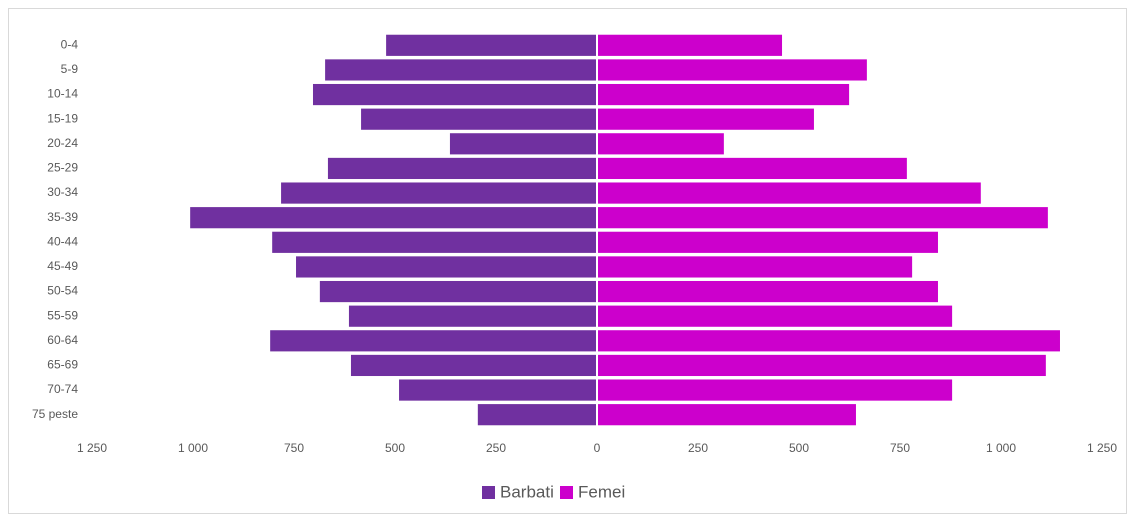 The image size is (1130, 516). I want to click on y-tick-label: 15-19, so click(62, 118).